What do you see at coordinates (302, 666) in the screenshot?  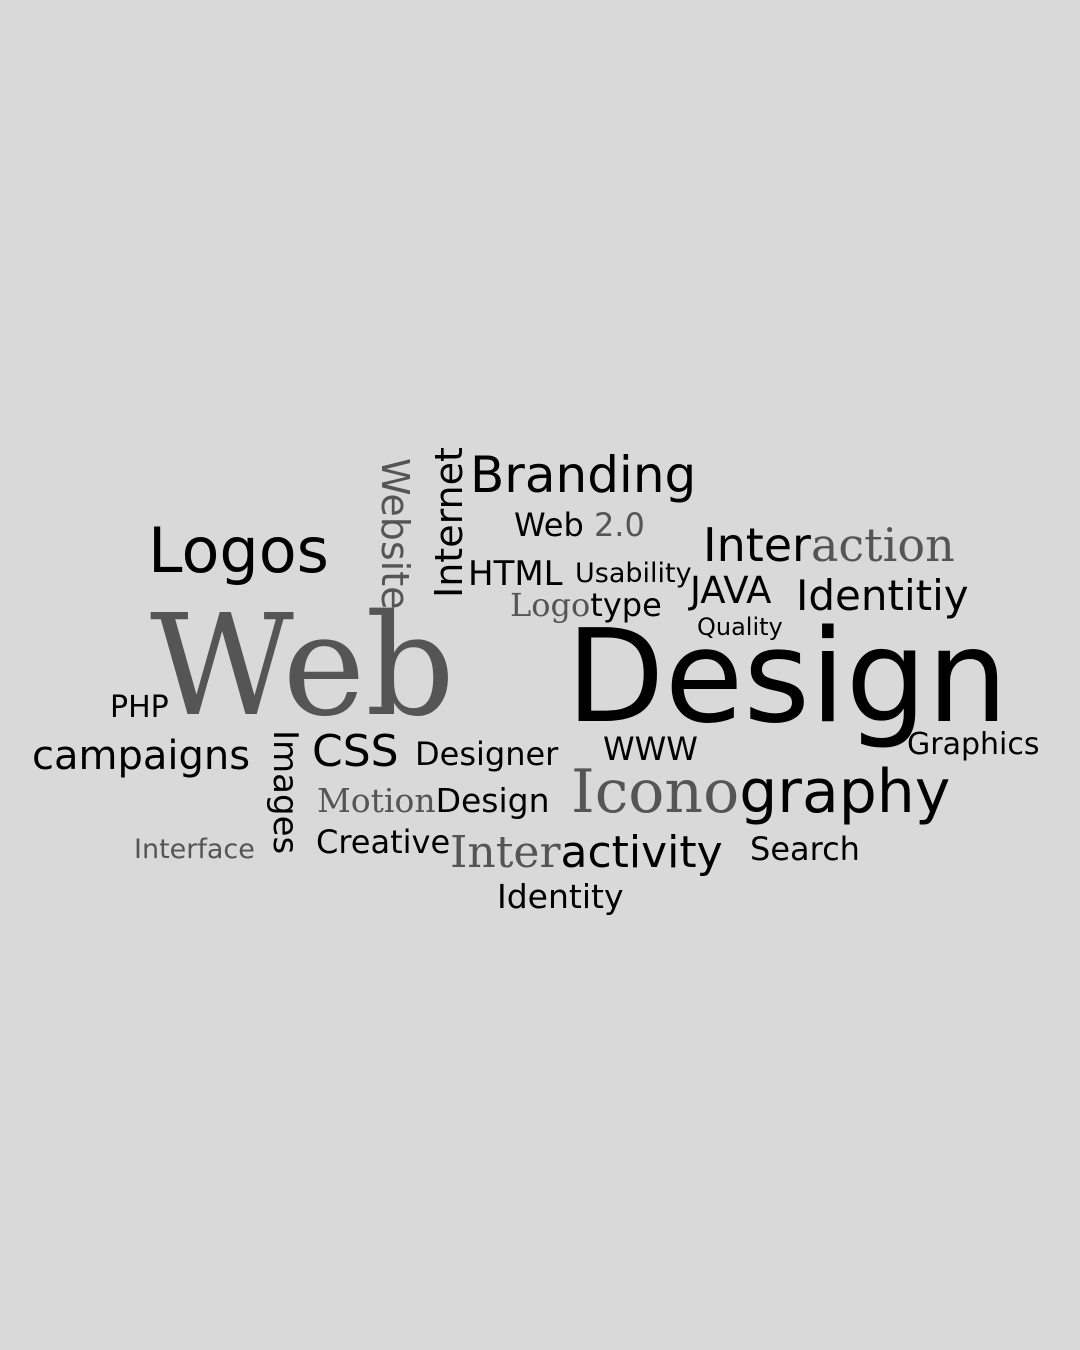 I see `word-web-large: Web` at bounding box center [302, 666].